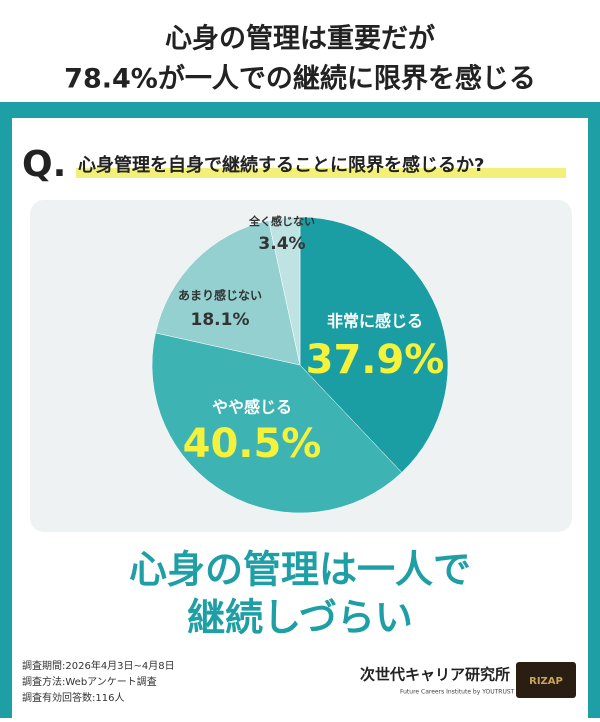 The image size is (600, 722). I want to click on title-line: 心身の管理は重要だが, so click(300, 39).